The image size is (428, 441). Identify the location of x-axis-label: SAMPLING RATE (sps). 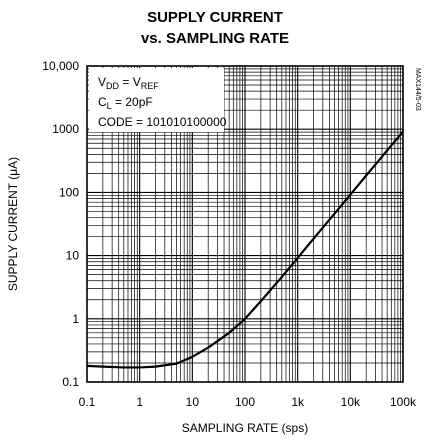
(245, 428).